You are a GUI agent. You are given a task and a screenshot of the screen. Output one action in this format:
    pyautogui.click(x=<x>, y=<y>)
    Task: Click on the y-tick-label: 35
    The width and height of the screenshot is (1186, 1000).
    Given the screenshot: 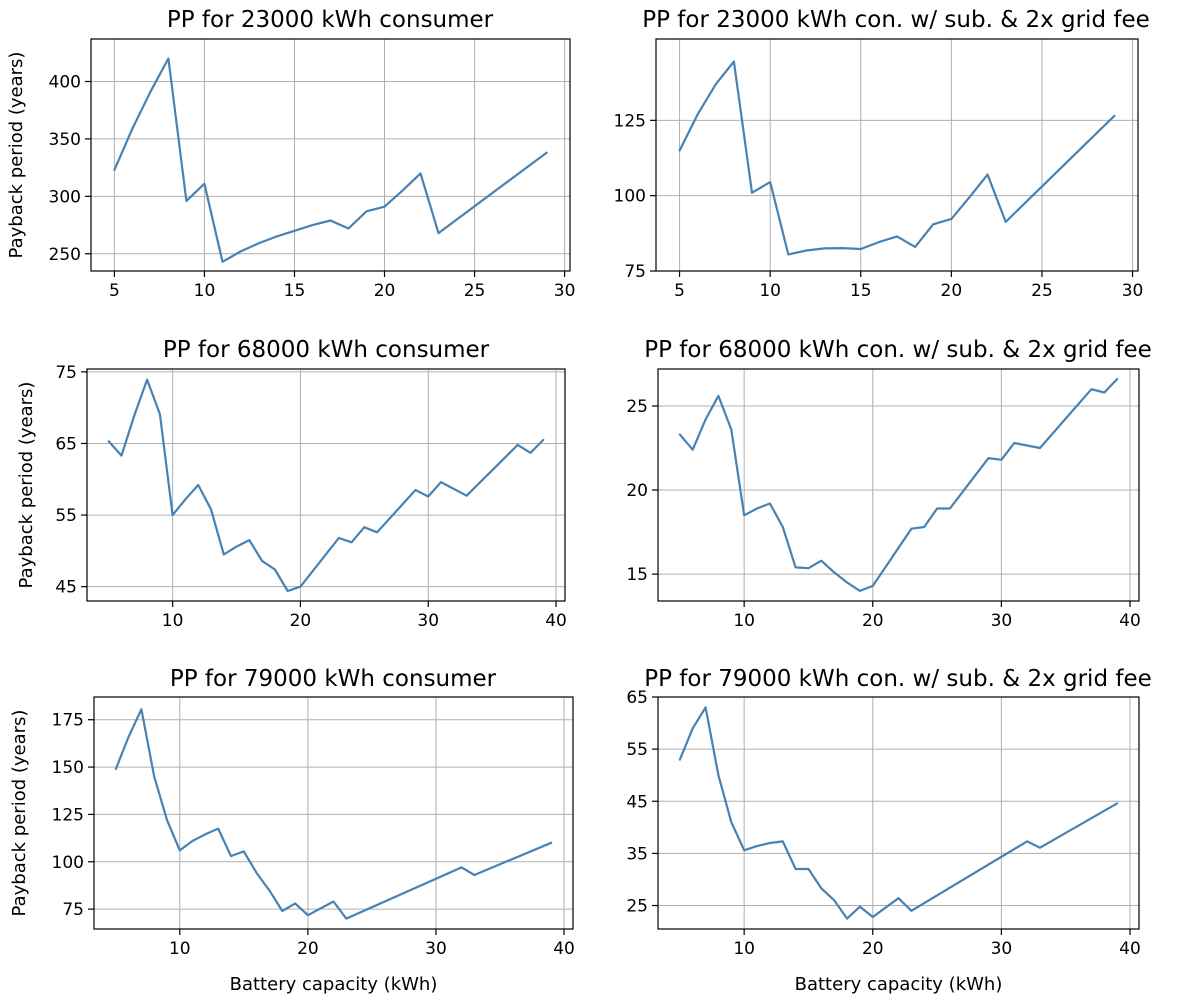 What is the action you would take?
    pyautogui.click(x=637, y=854)
    